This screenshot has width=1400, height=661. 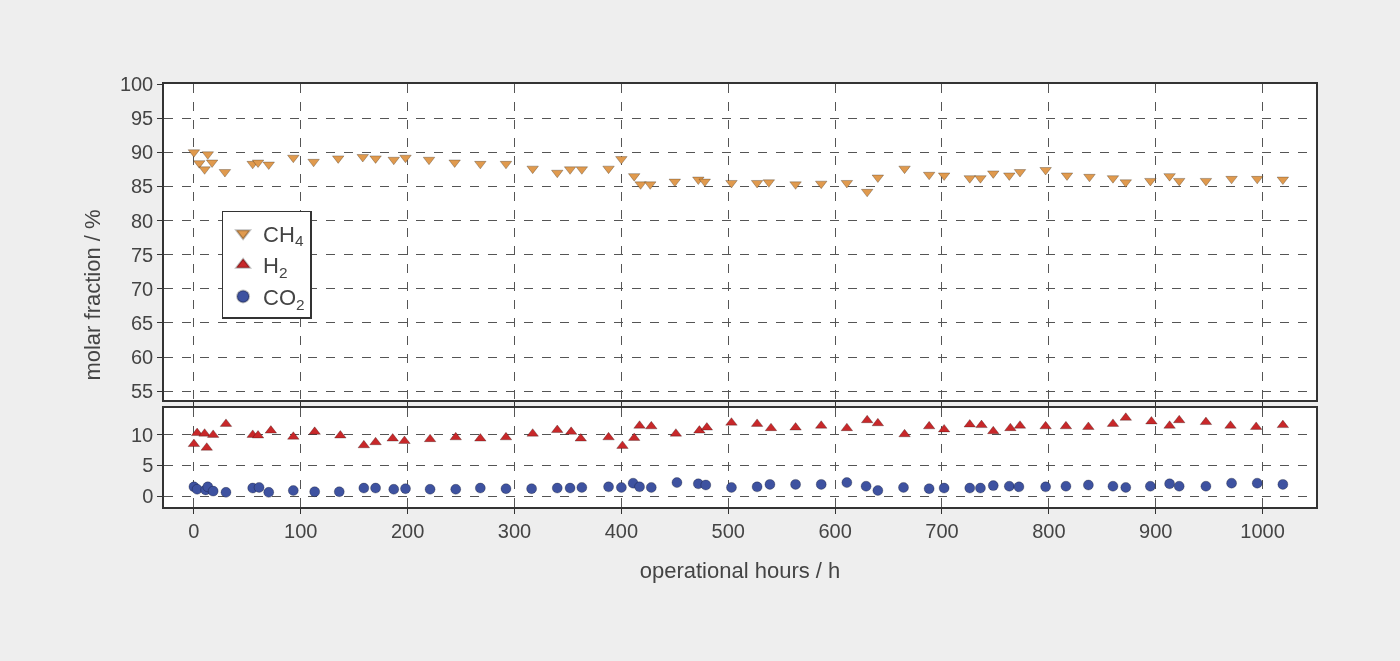 I want to click on y-axis-title: molar fraction / %, so click(x=92, y=295).